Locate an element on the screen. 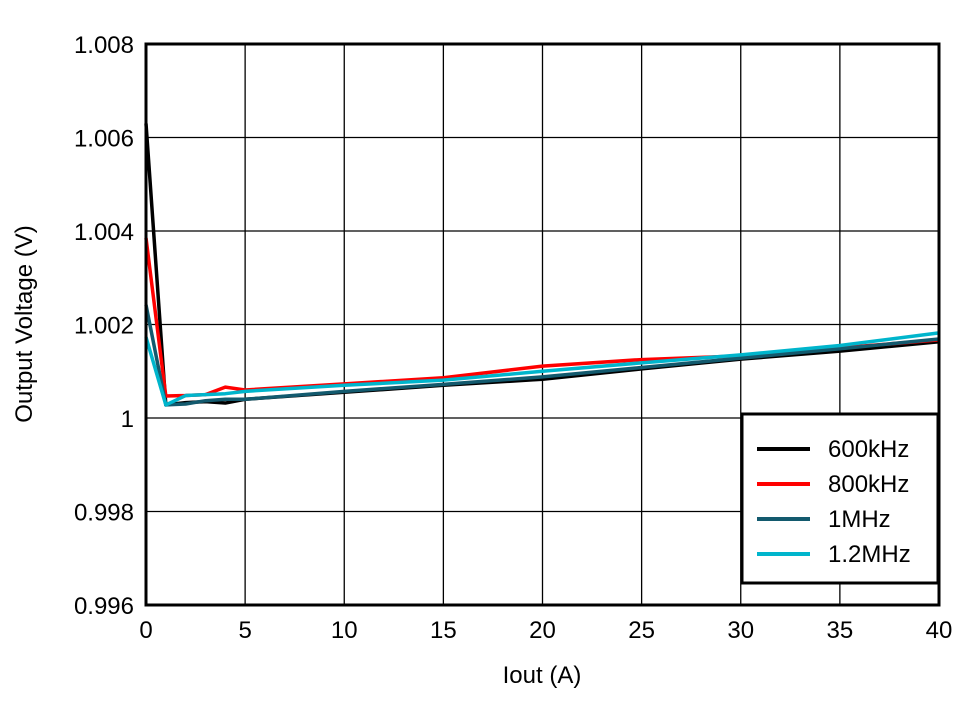 The width and height of the screenshot is (980, 701). legend: 600kHz 800kHz 1MHz 1.2MHz is located at coordinates (840, 498).